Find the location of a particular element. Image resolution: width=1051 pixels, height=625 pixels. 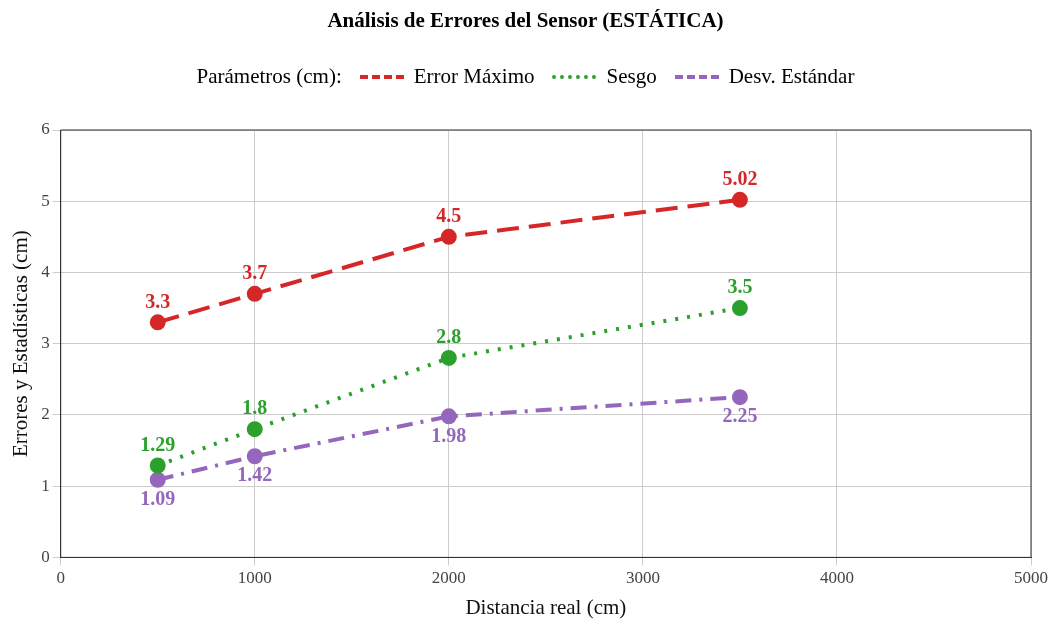

y-tick-label: 1 is located at coordinates (45, 485).